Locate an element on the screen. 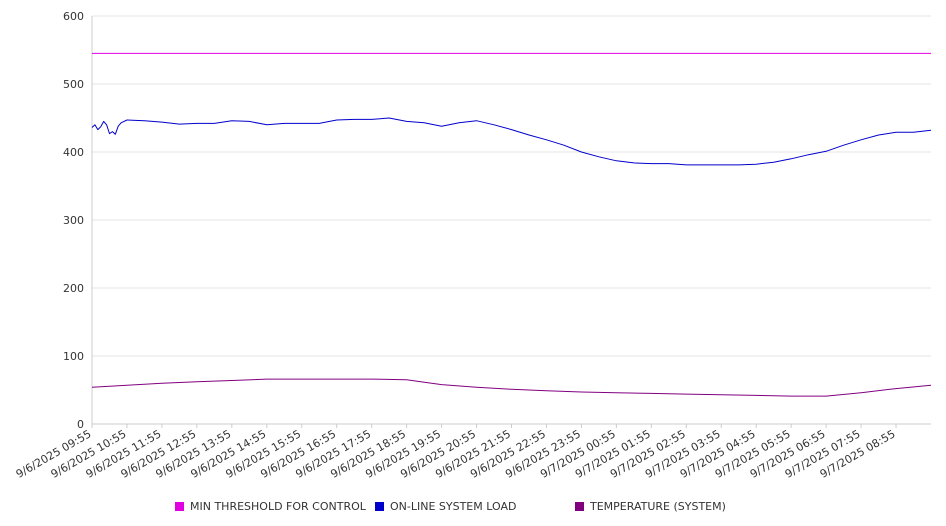  y-tick-label: 200 is located at coordinates (73, 288).